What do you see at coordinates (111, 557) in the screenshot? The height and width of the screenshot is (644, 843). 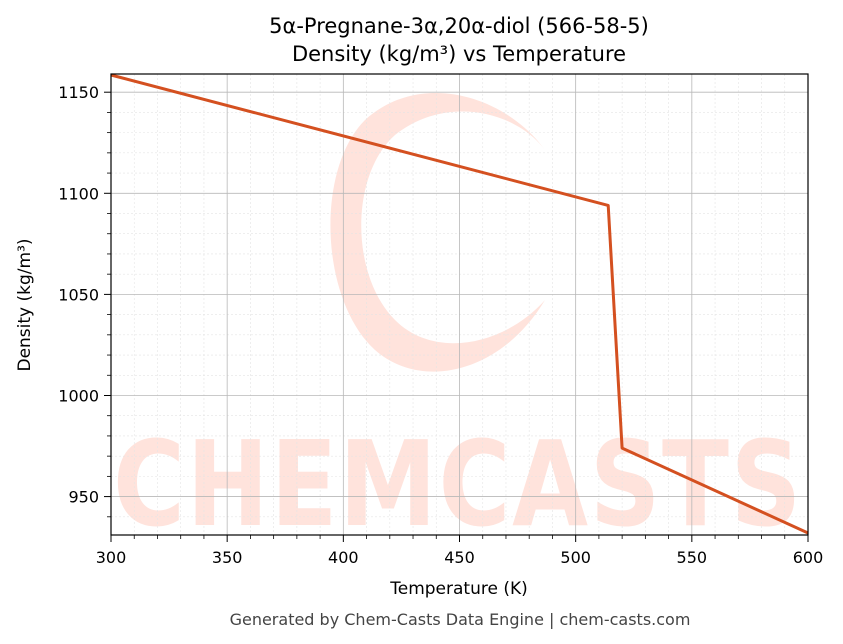 I see `x-tick-label: 300` at bounding box center [111, 557].